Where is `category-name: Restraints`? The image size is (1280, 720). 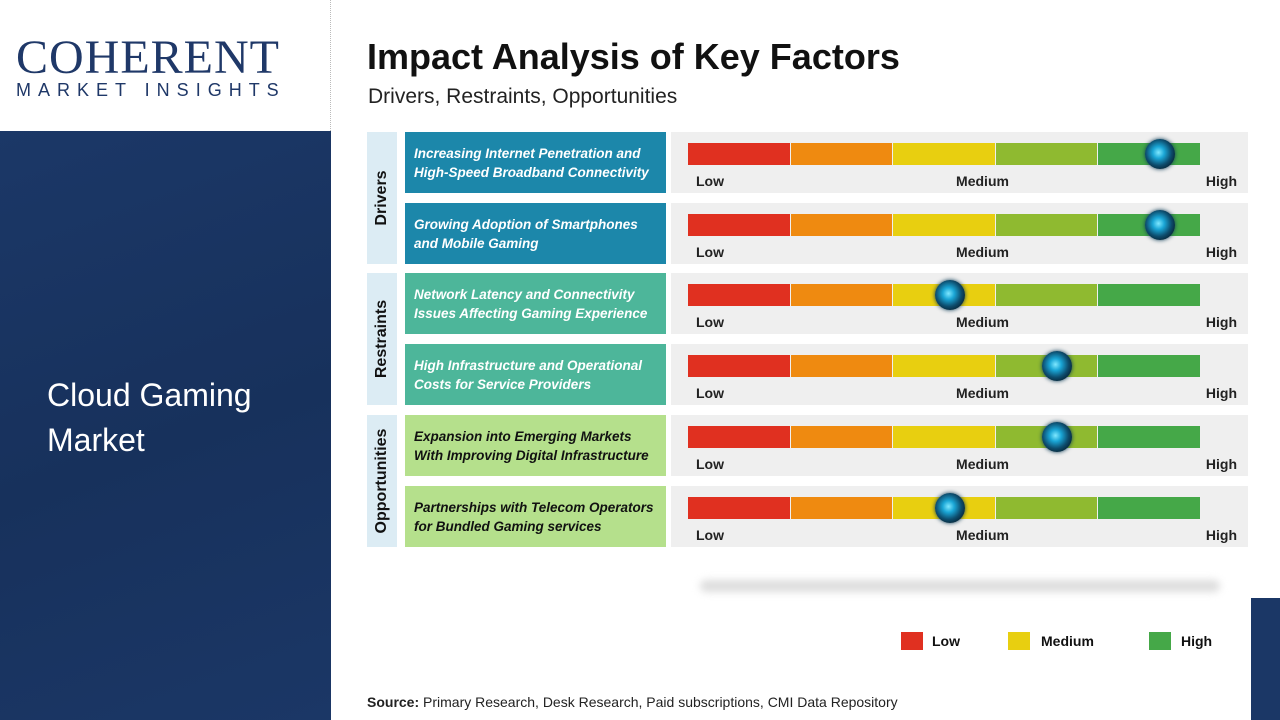
category-name: Restraints is located at coordinates (381, 339).